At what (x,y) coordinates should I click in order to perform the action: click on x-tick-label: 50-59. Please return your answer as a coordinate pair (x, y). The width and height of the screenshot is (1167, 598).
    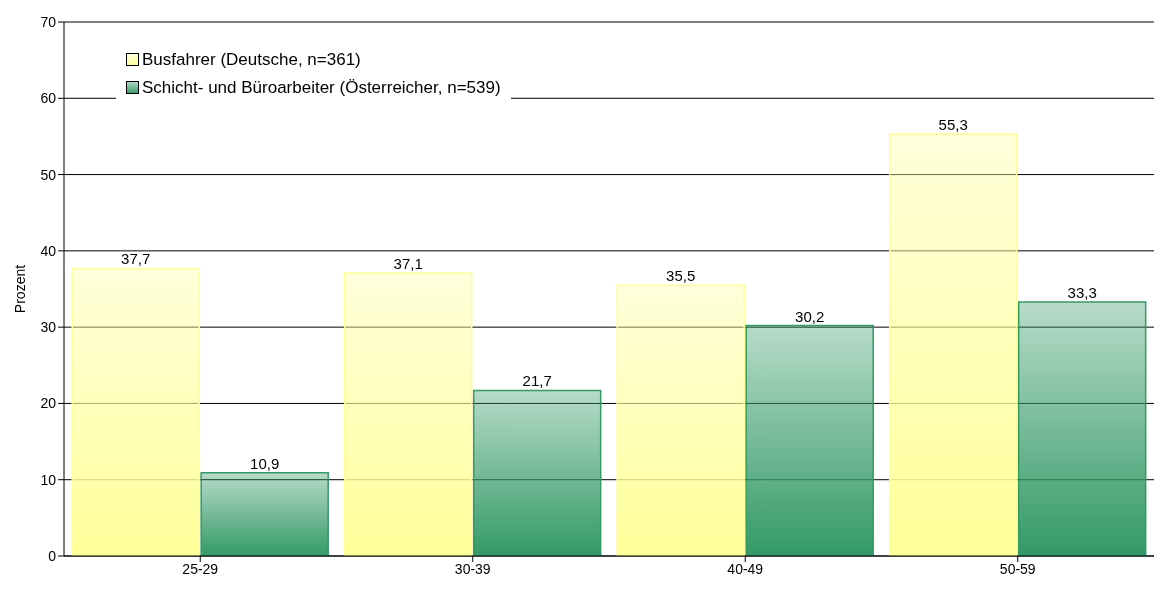
    Looking at the image, I should click on (1017, 568).